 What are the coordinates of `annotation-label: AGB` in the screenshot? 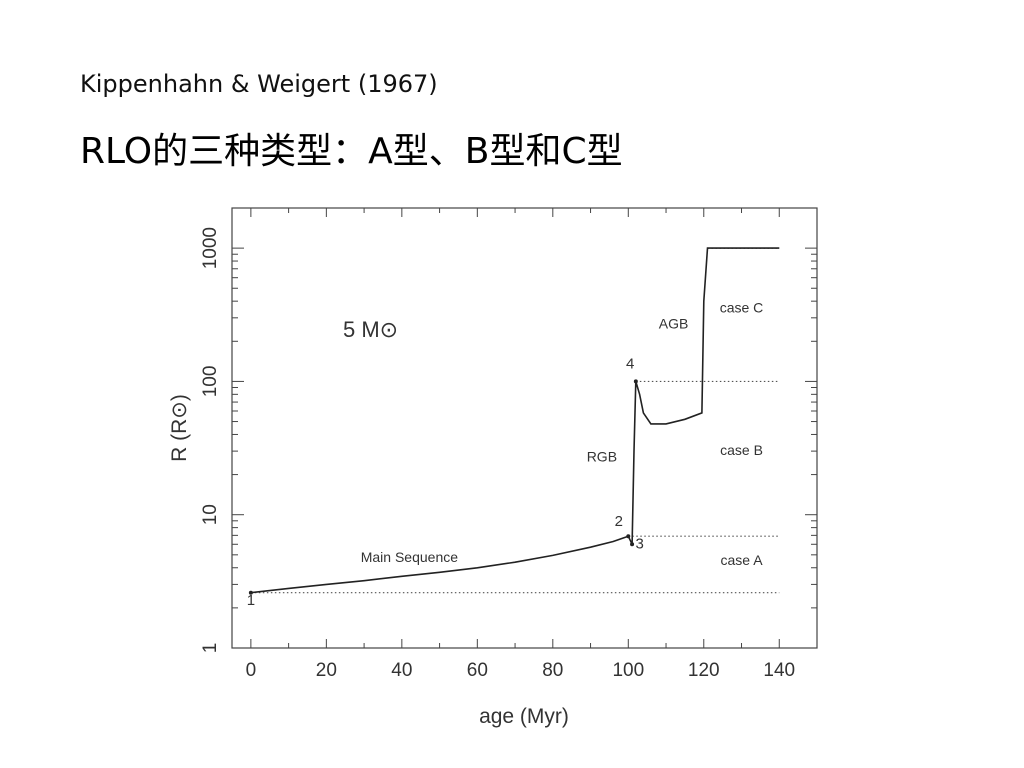 It's located at (674, 323).